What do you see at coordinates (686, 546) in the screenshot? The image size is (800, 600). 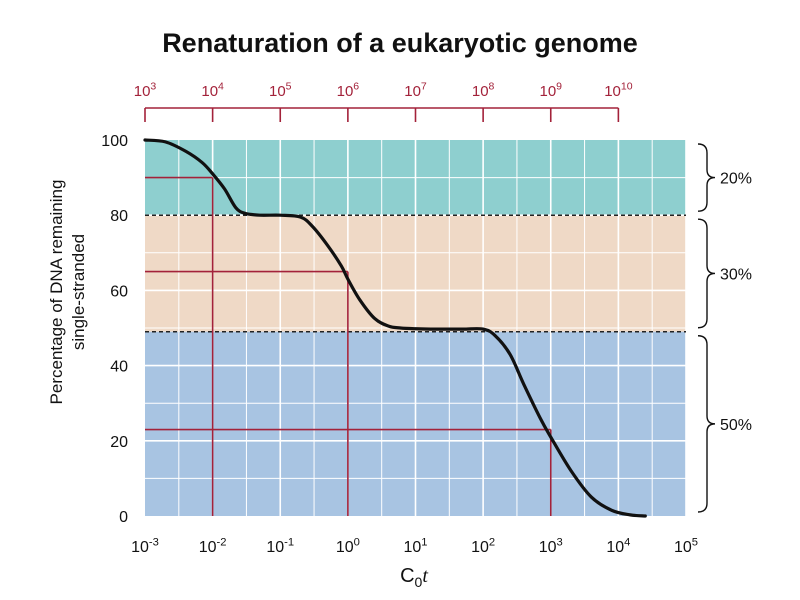 I see `x-tick-label: 10⁵` at bounding box center [686, 546].